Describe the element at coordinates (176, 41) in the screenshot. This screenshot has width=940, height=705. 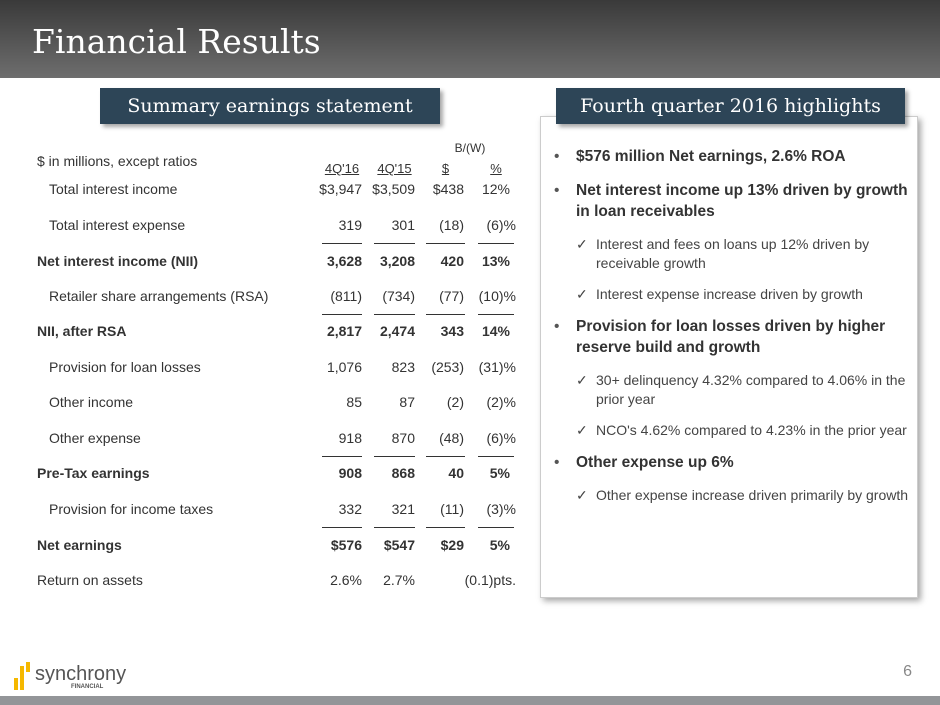
I see `slide-title: Financial Results` at that location.